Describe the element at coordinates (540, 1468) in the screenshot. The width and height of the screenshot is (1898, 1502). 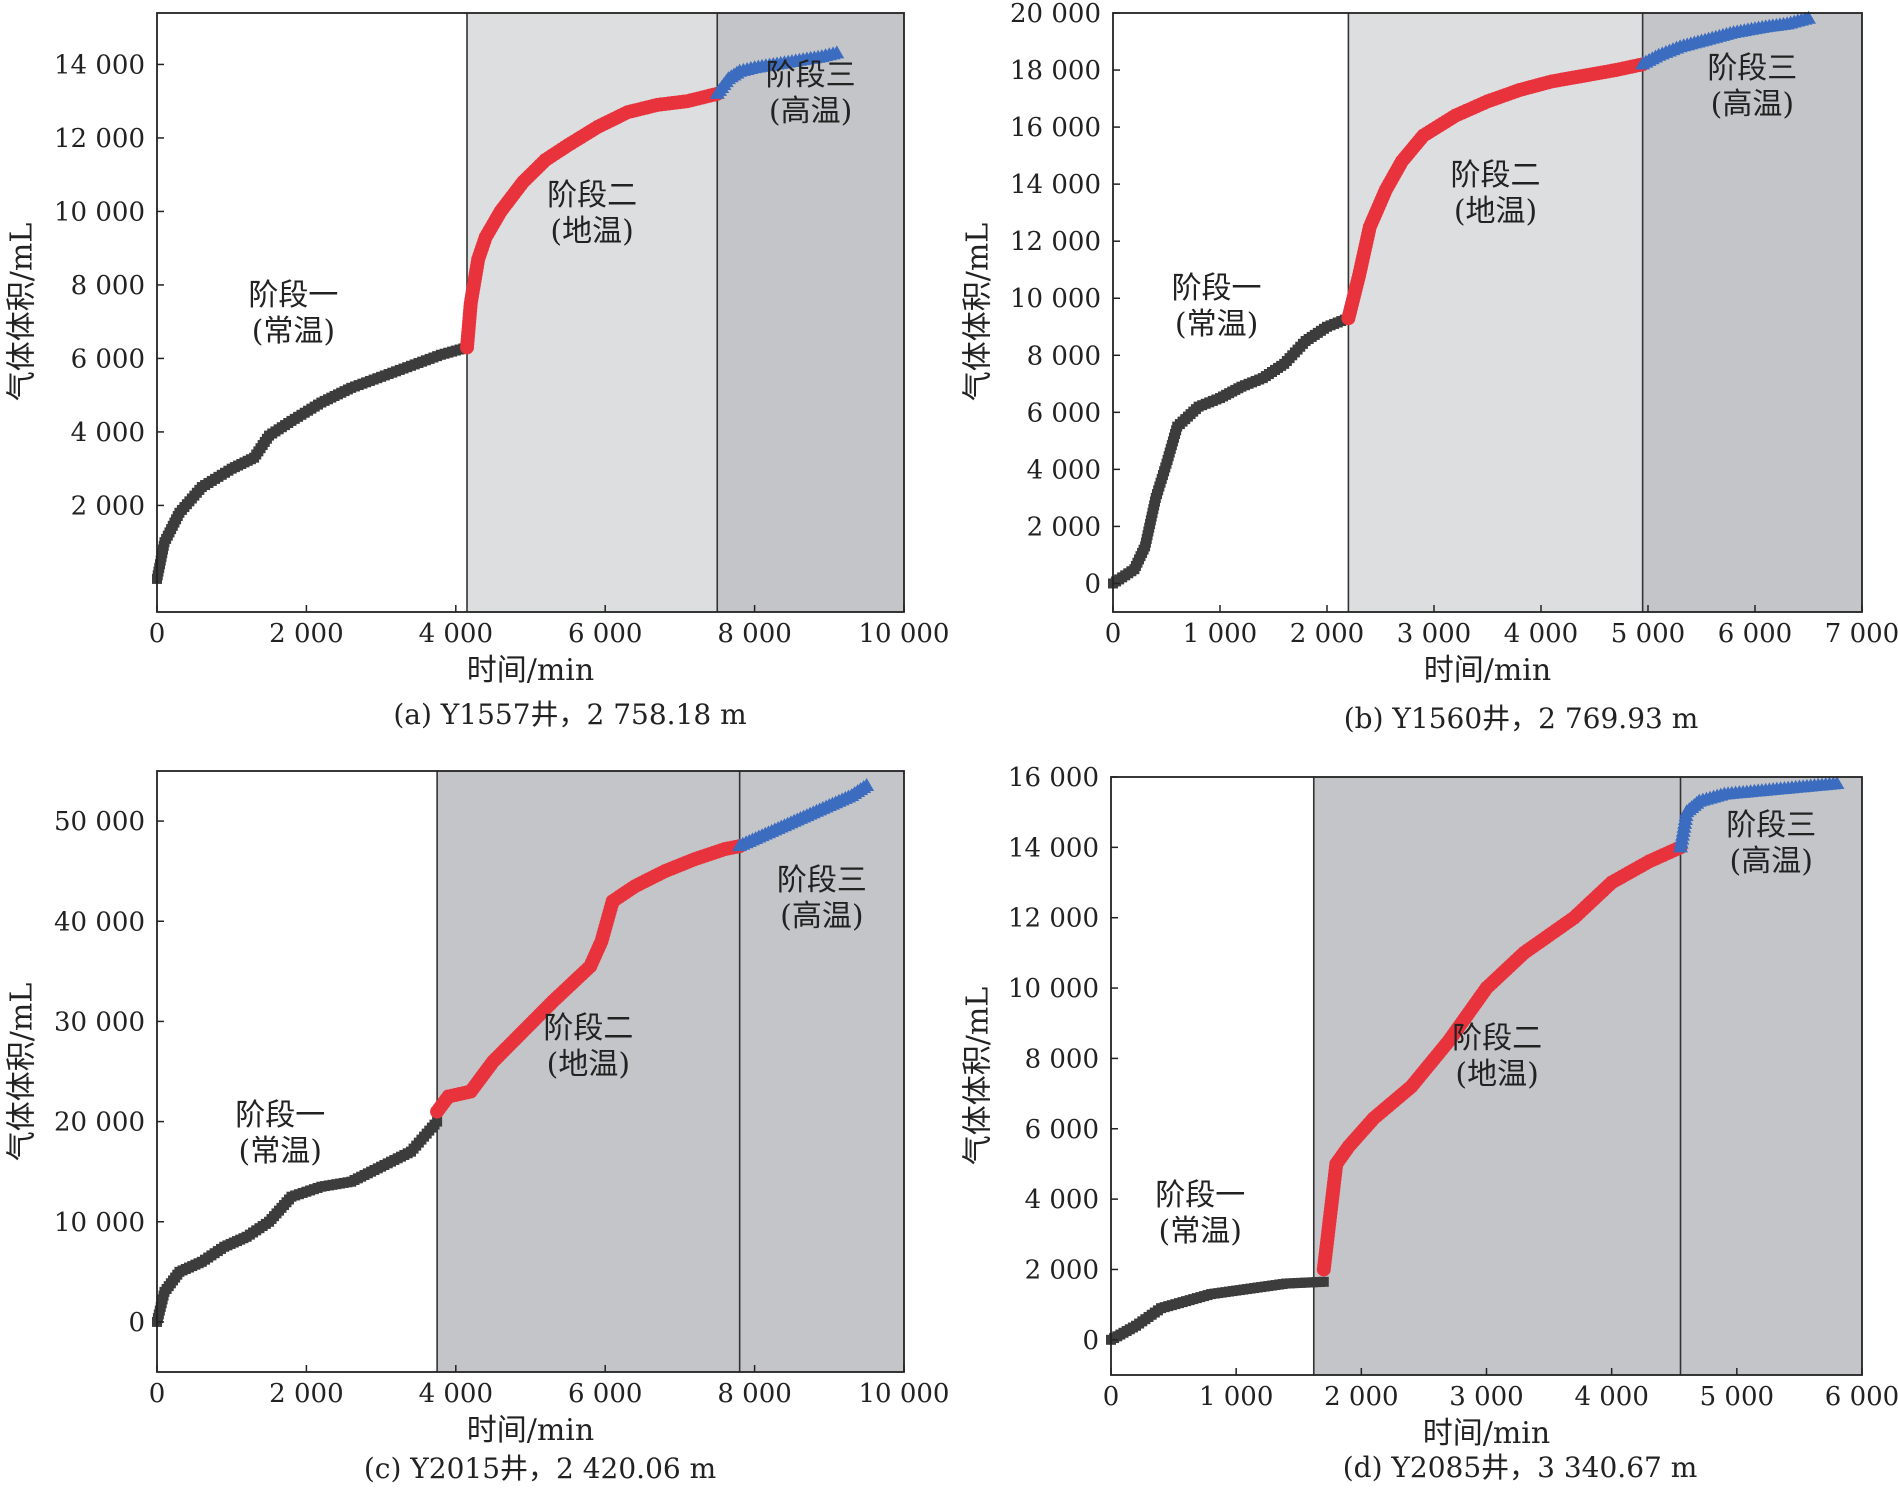
I see `panel-caption: (c) Y2015井，2 420.06 m` at that location.